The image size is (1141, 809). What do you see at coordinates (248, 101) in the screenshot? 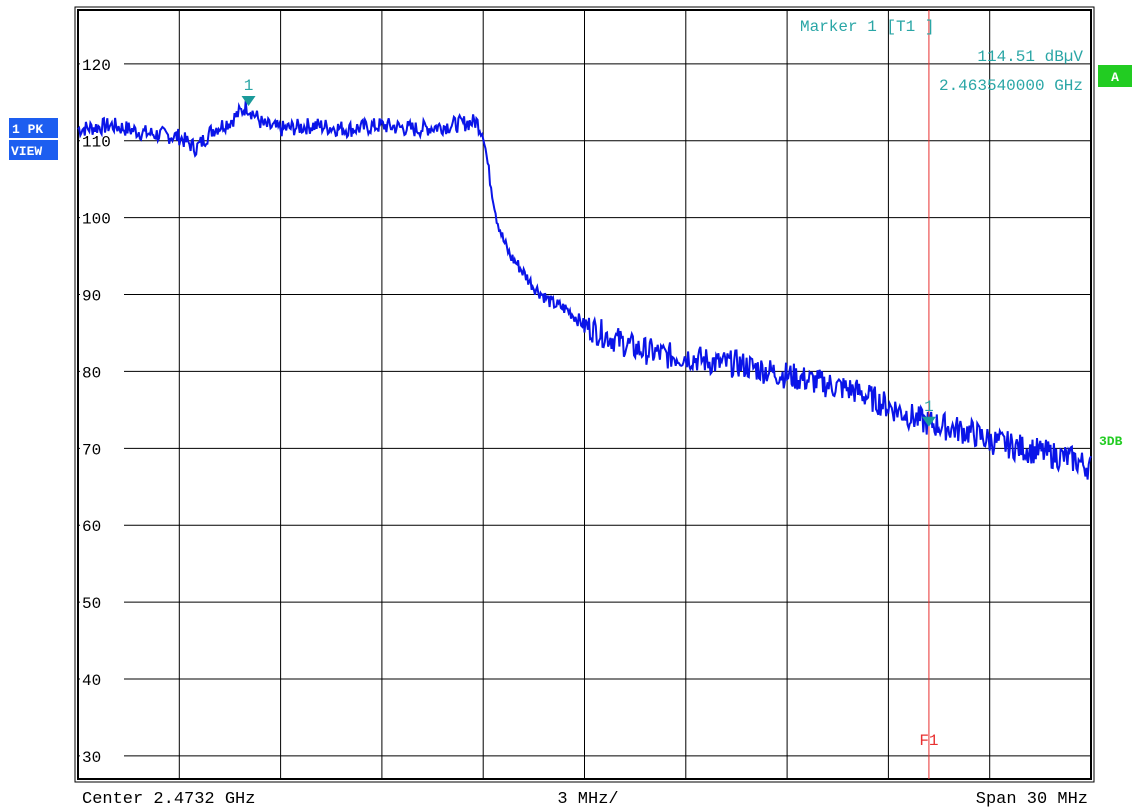
I see `marker-1-triangle` at bounding box center [248, 101].